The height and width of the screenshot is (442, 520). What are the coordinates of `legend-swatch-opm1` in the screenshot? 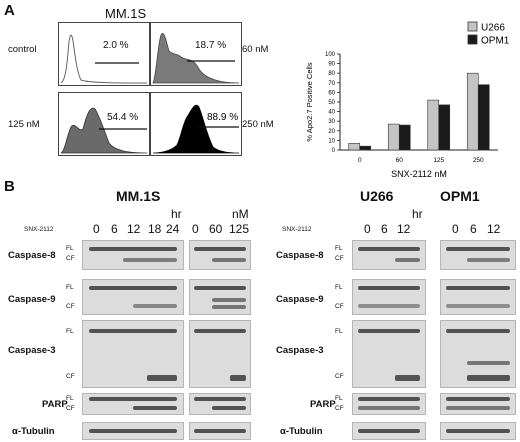 It's located at (472, 39).